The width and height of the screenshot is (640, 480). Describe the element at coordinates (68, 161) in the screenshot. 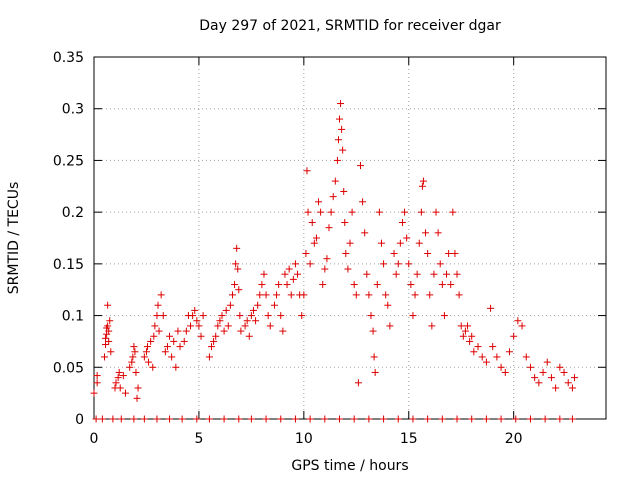

I see `y-tick-label: 0.25` at that location.